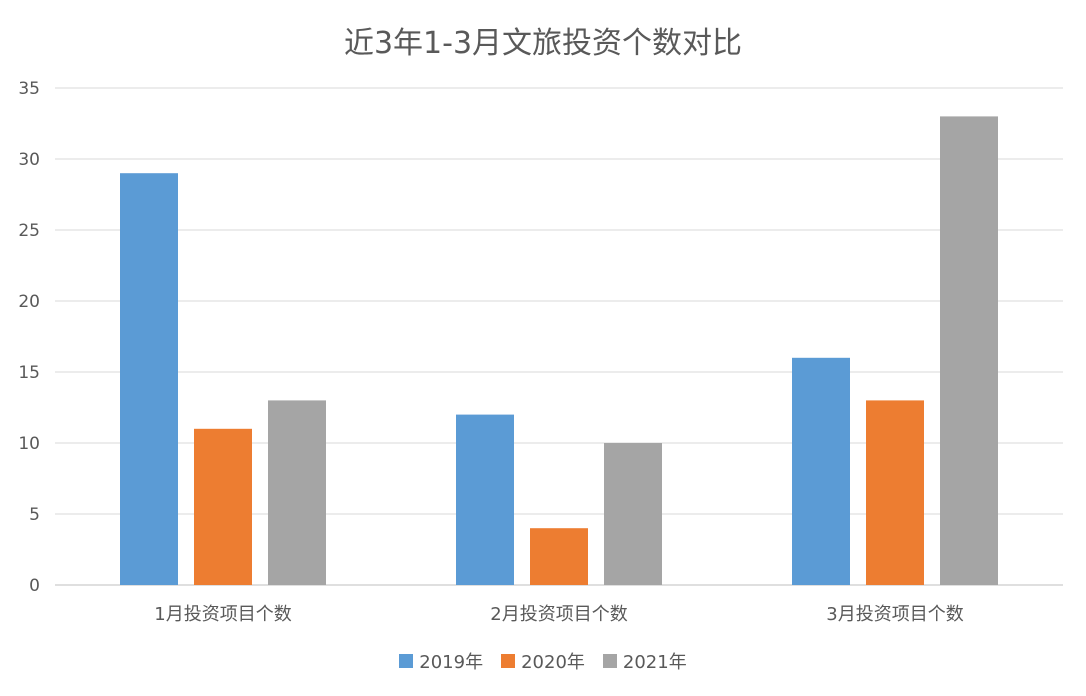 This screenshot has width=1086, height=696. Describe the element at coordinates (654, 662) in the screenshot. I see `legend-label: 2021年` at that location.